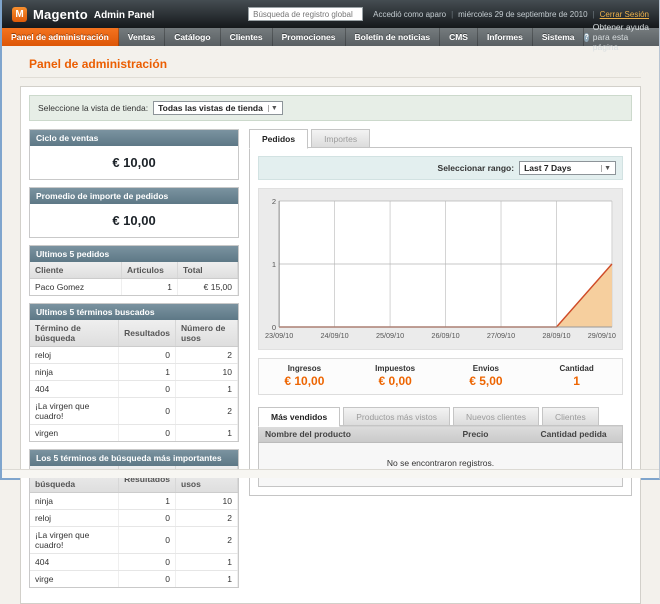 The height and width of the screenshot is (604, 660). I want to click on grid-column-nombre-del-producto: Nombre del producto, so click(357, 434).